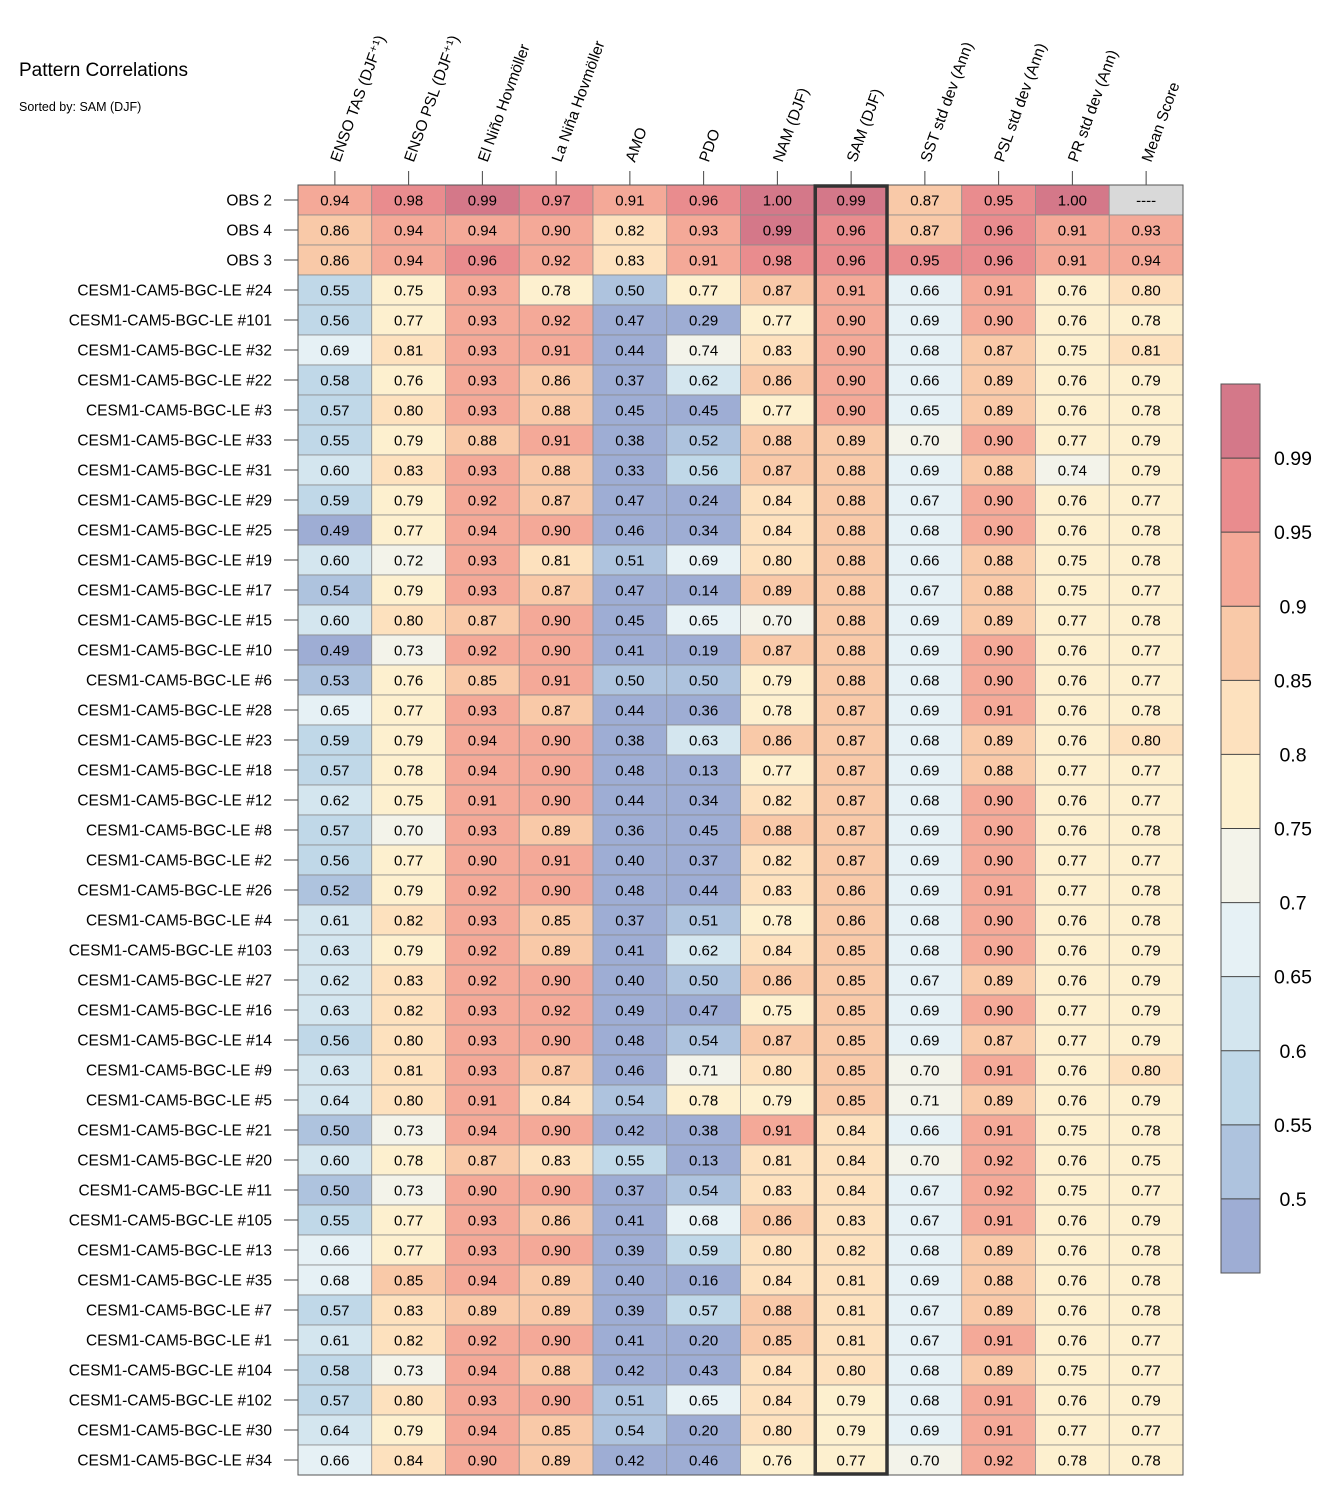 Image resolution: width=1333 pixels, height=1496 pixels. I want to click on cell-value-label: 0.47, so click(703, 1011).